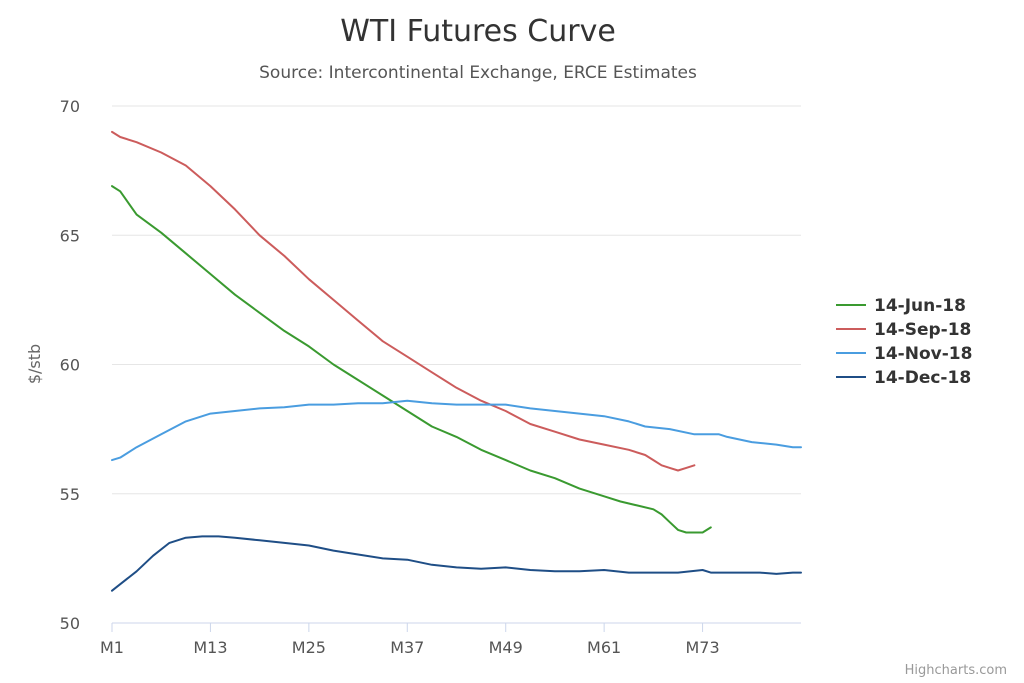  I want to click on y-tick-label: 65, so click(70, 235).